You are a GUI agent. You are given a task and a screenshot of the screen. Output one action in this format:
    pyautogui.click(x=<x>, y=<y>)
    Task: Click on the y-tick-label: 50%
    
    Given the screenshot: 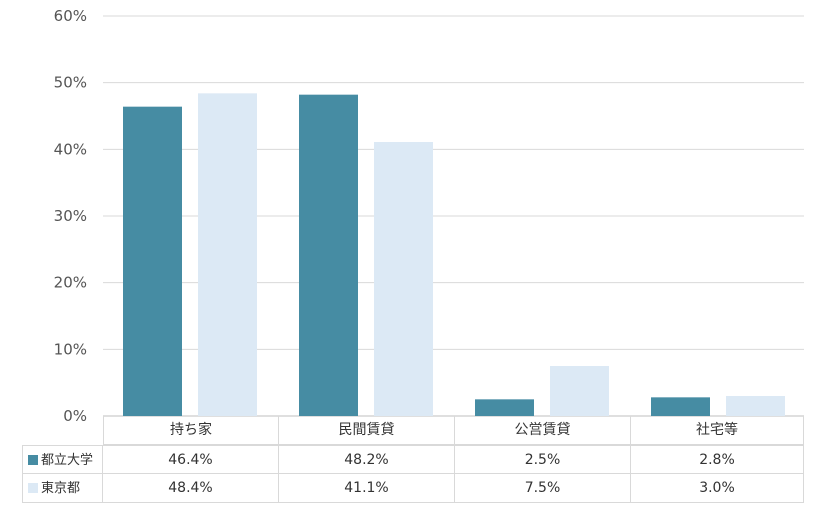 What is the action you would take?
    pyautogui.click(x=70, y=83)
    